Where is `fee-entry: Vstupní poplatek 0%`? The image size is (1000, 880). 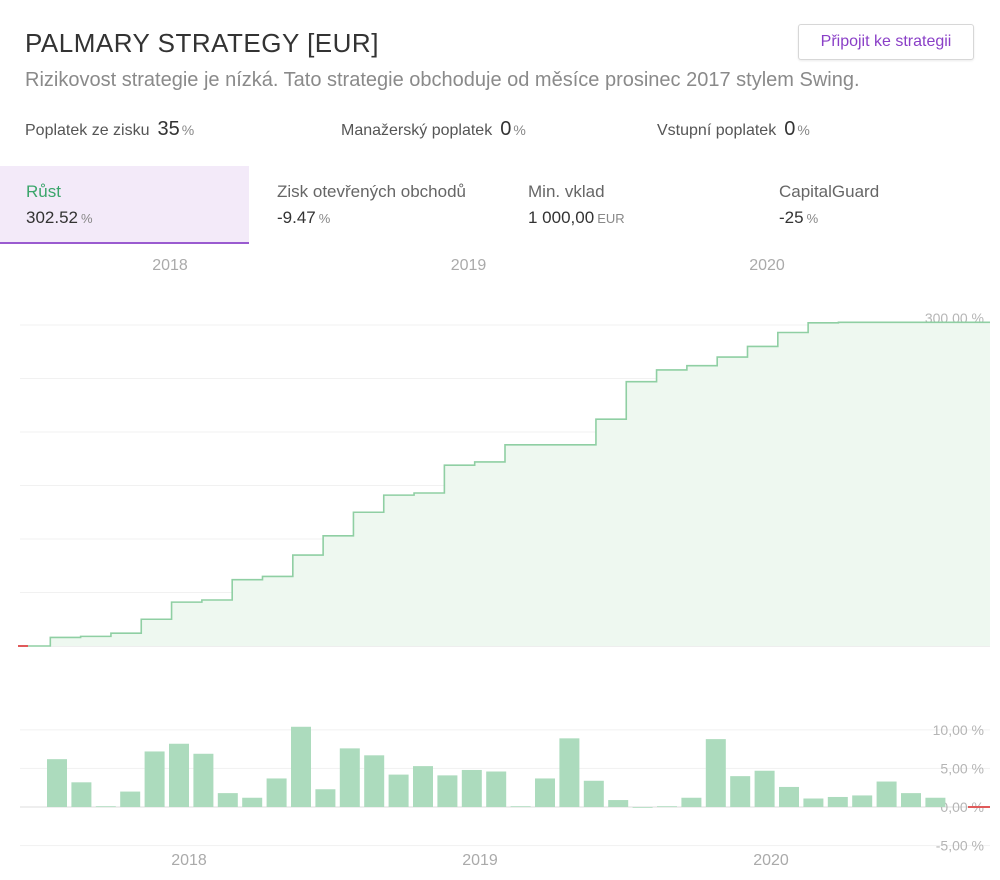
fee-entry: Vstupní poplatek 0% is located at coordinates (733, 129).